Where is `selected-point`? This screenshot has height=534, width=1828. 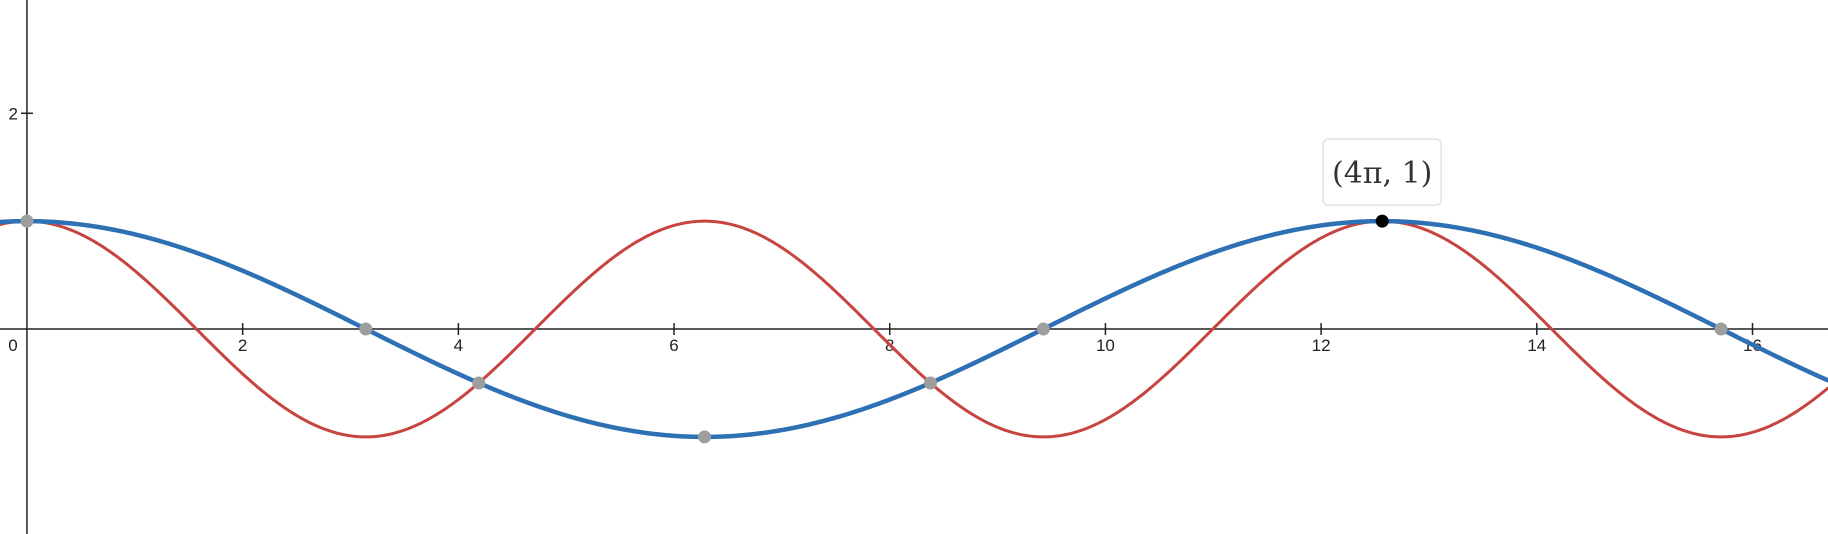 selected-point is located at coordinates (1382, 221).